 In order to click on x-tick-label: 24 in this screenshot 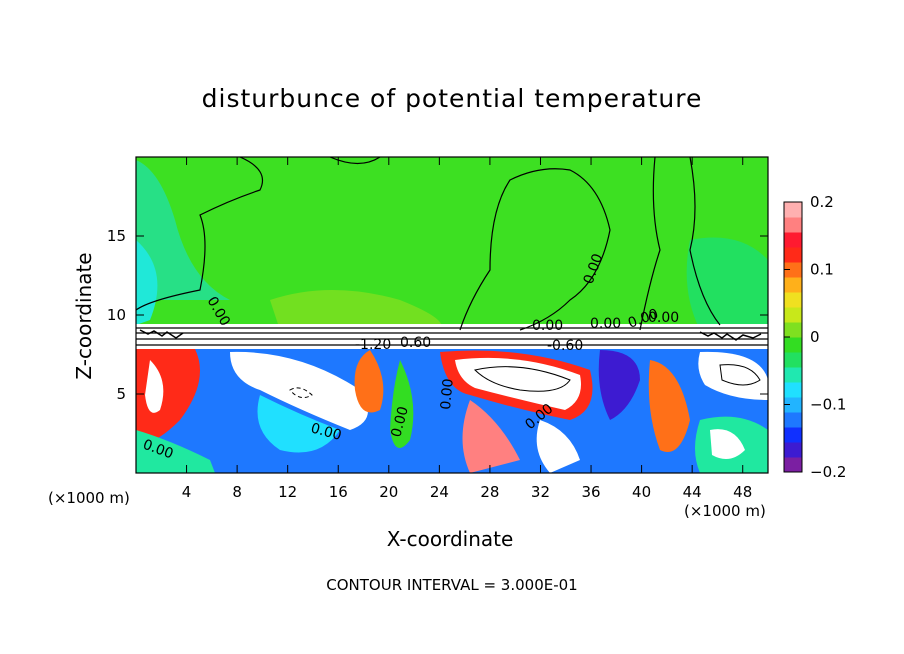, I will do `click(439, 492)`.